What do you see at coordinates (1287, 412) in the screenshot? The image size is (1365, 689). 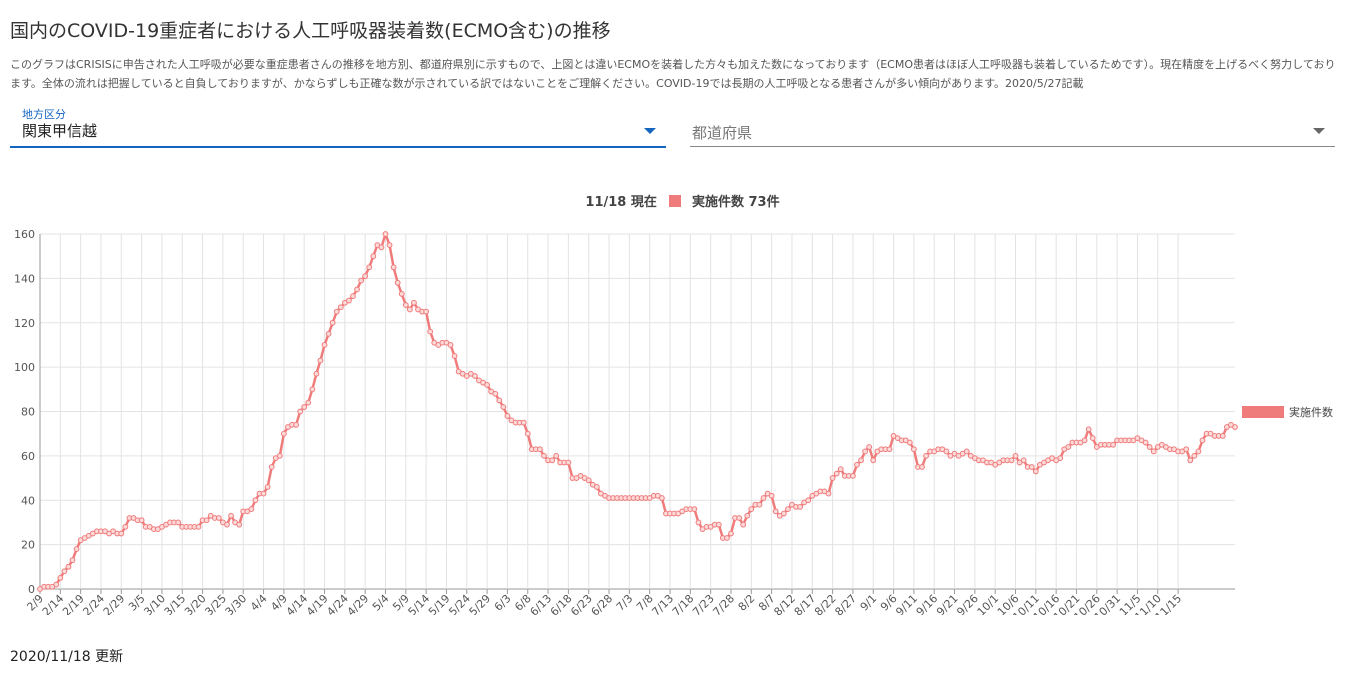 I see `chart-legend: 実施件数` at bounding box center [1287, 412].